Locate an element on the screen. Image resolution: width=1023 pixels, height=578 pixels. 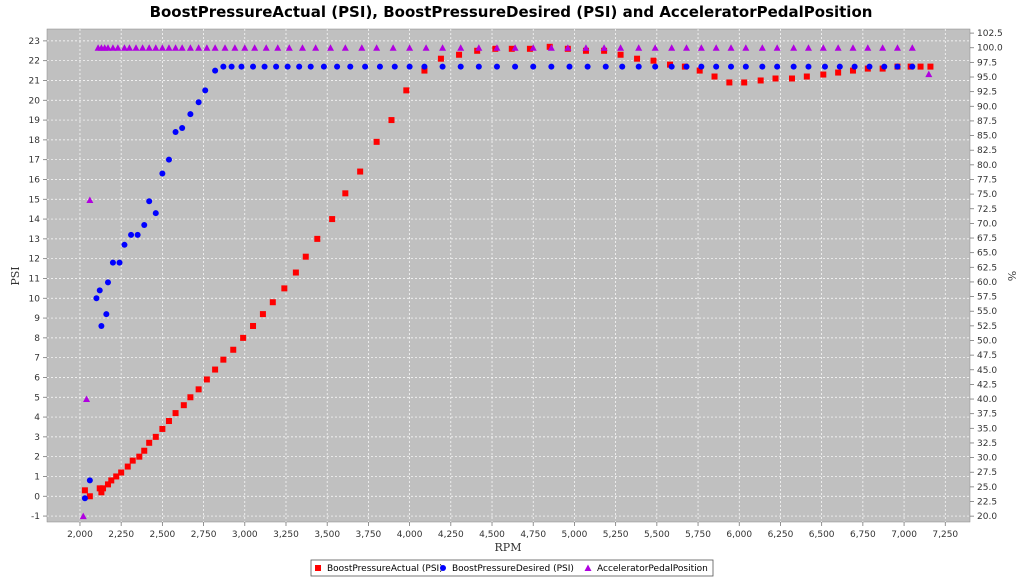
y-tick-label: 15 is located at coordinates (34, 200).